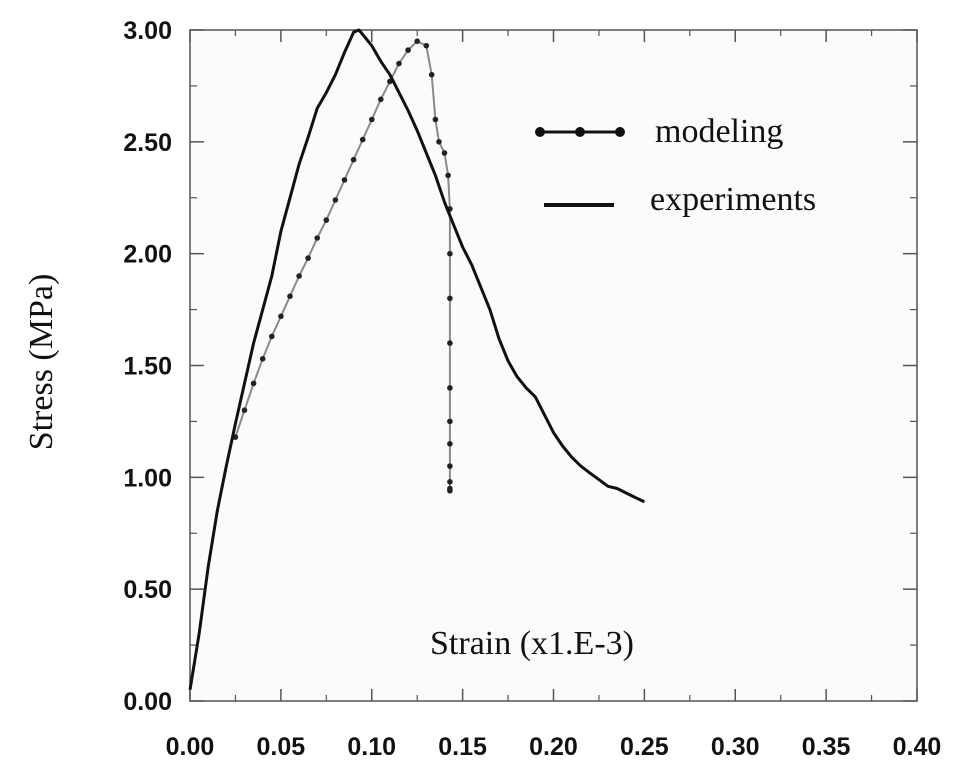 The height and width of the screenshot is (775, 975). What do you see at coordinates (826, 747) in the screenshot?
I see `x-tick-label: 0.35` at bounding box center [826, 747].